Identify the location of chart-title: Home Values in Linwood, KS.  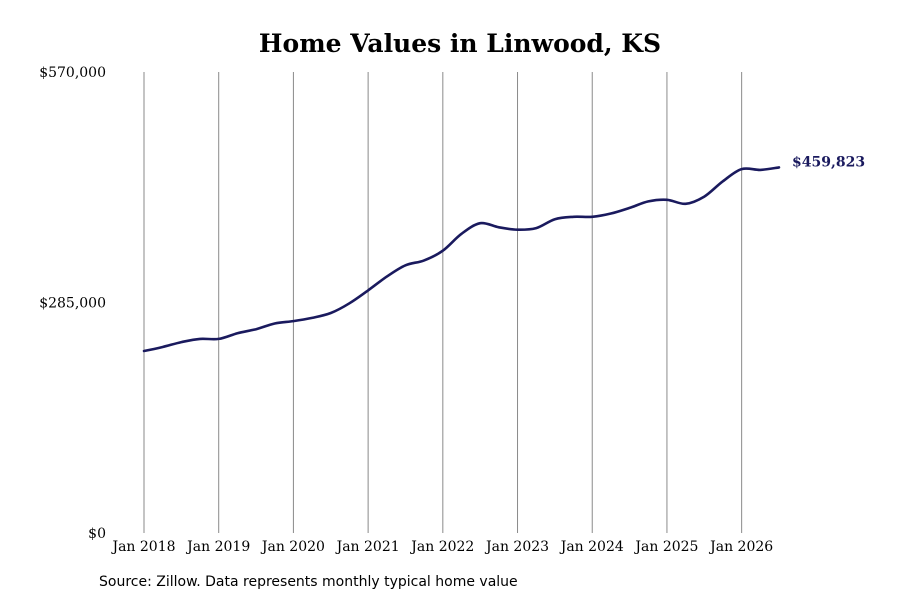
(460, 43).